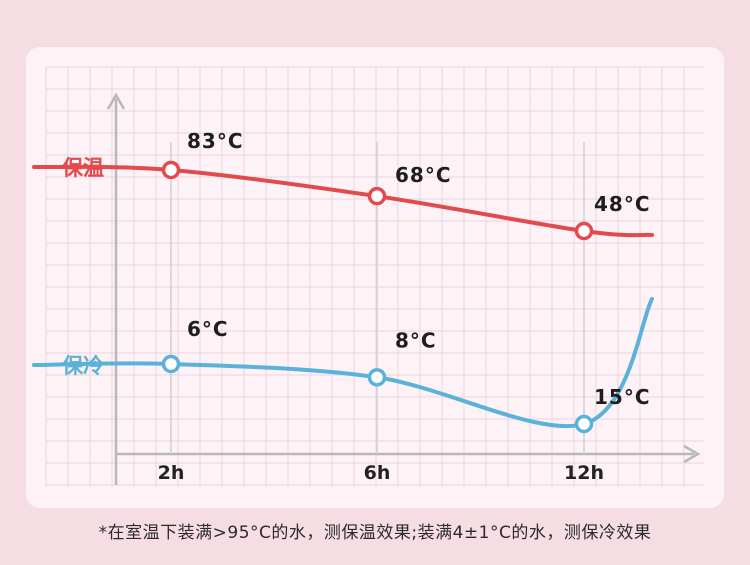 The image size is (750, 565). What do you see at coordinates (622, 397) in the screenshot?
I see `data-label: 15°C` at bounding box center [622, 397].